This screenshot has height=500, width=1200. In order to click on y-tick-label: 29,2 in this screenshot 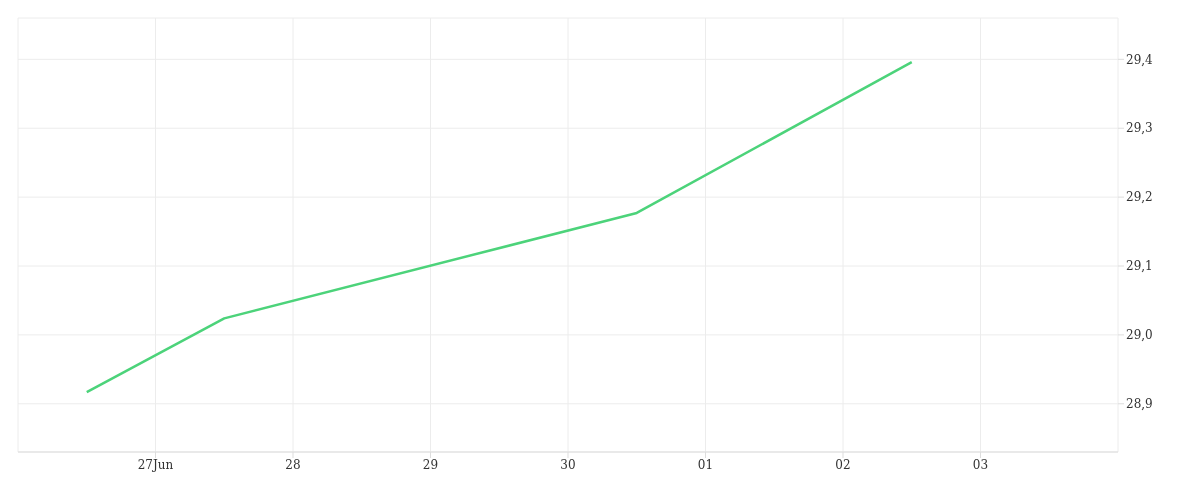, I will do `click(1139, 197)`.